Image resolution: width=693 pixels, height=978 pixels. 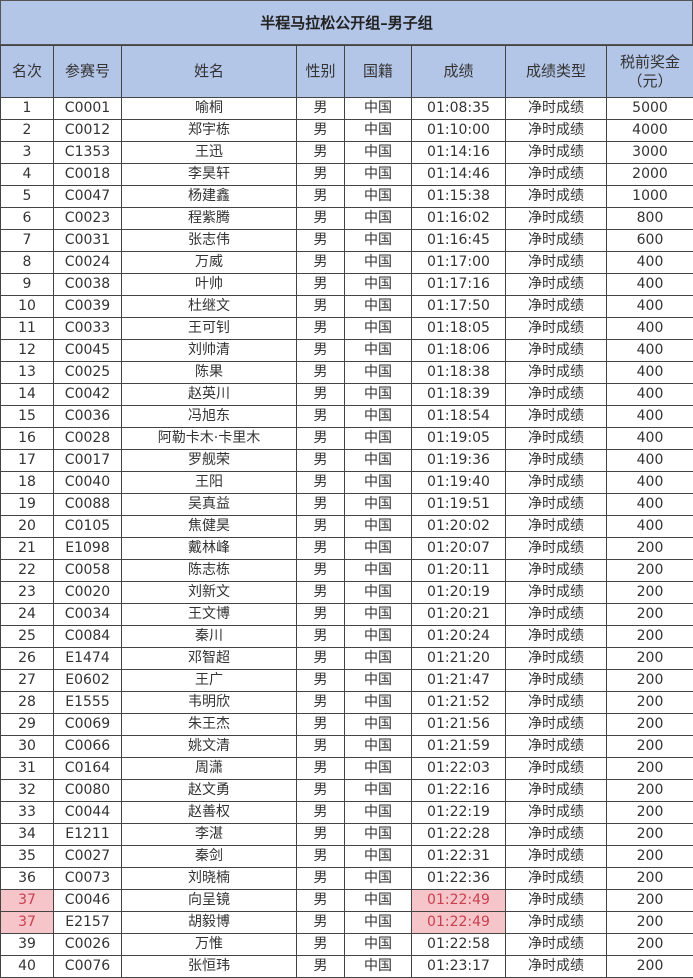 What do you see at coordinates (346, 218) in the screenshot?
I see `table-row: 6 C0023 程紫腾男中国 01:16:02 净时成绩 800` at bounding box center [346, 218].